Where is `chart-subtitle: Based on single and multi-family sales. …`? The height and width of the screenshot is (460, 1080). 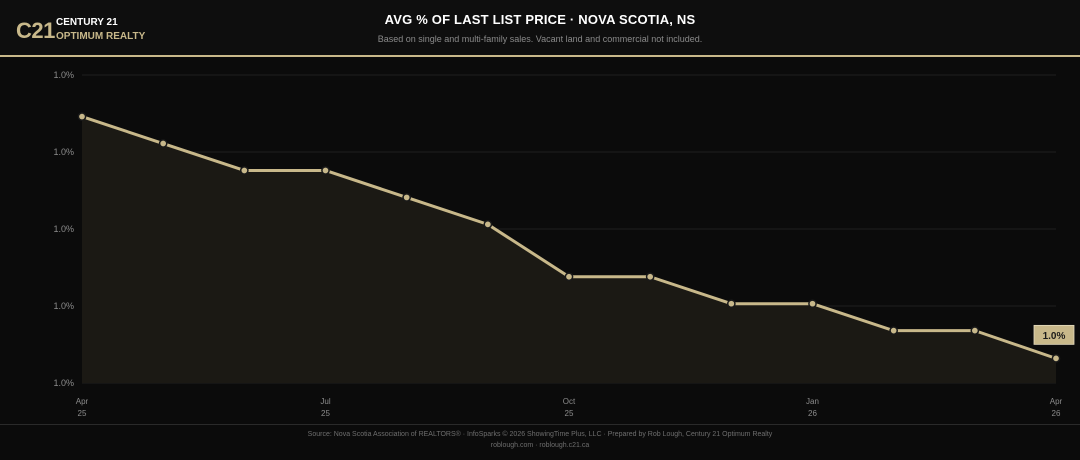
chart-subtitle: Based on single and multi-family sales. … is located at coordinates (540, 39).